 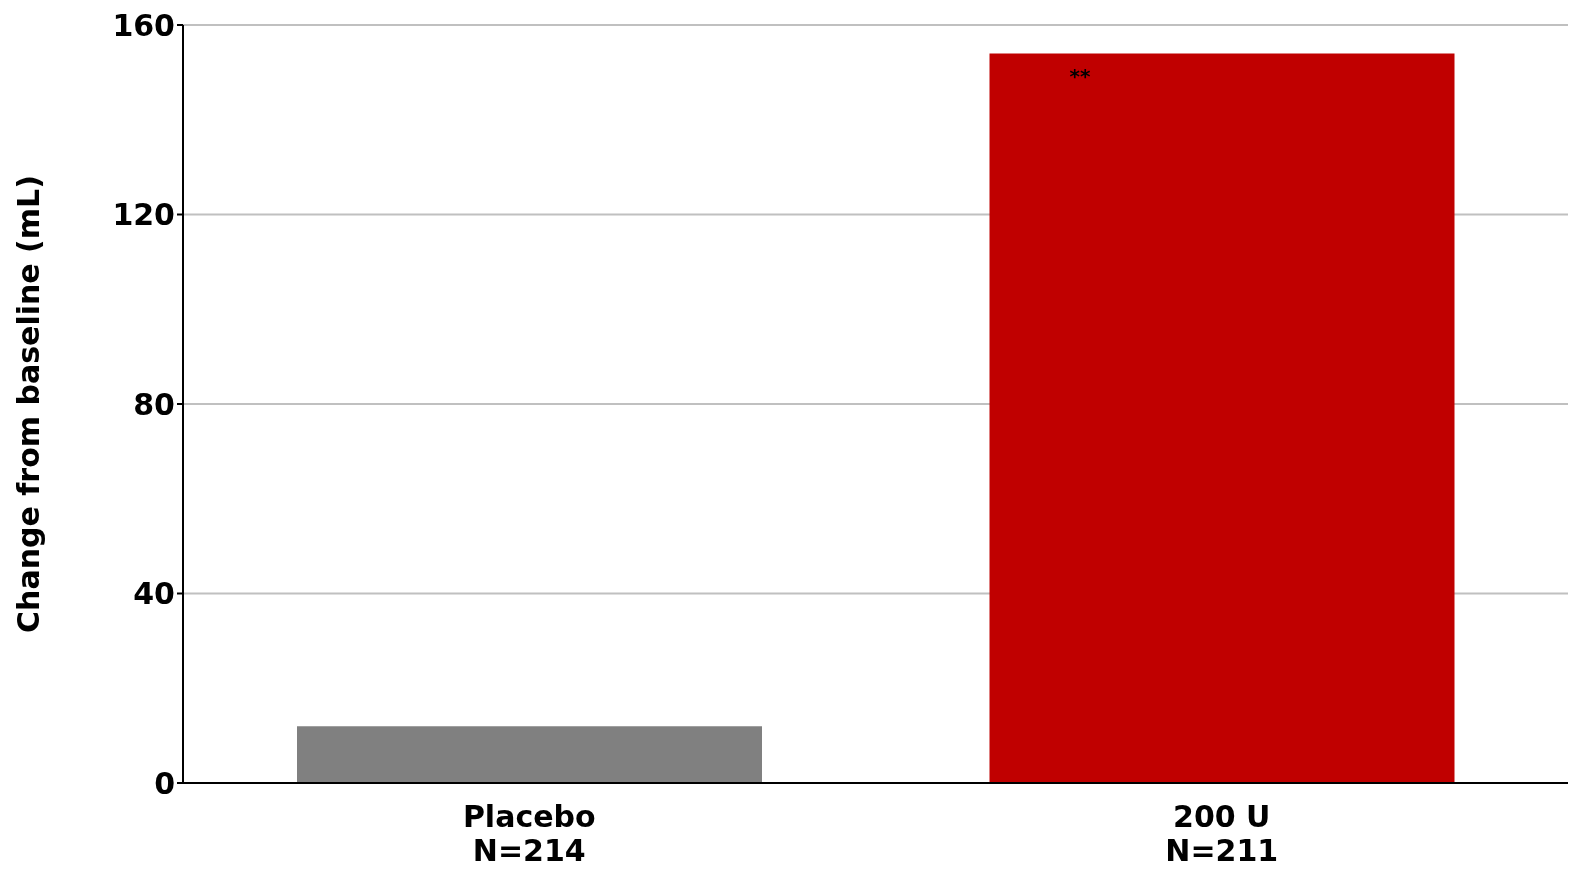 What do you see at coordinates (154, 594) in the screenshot?
I see `y-tick-label: 40` at bounding box center [154, 594].